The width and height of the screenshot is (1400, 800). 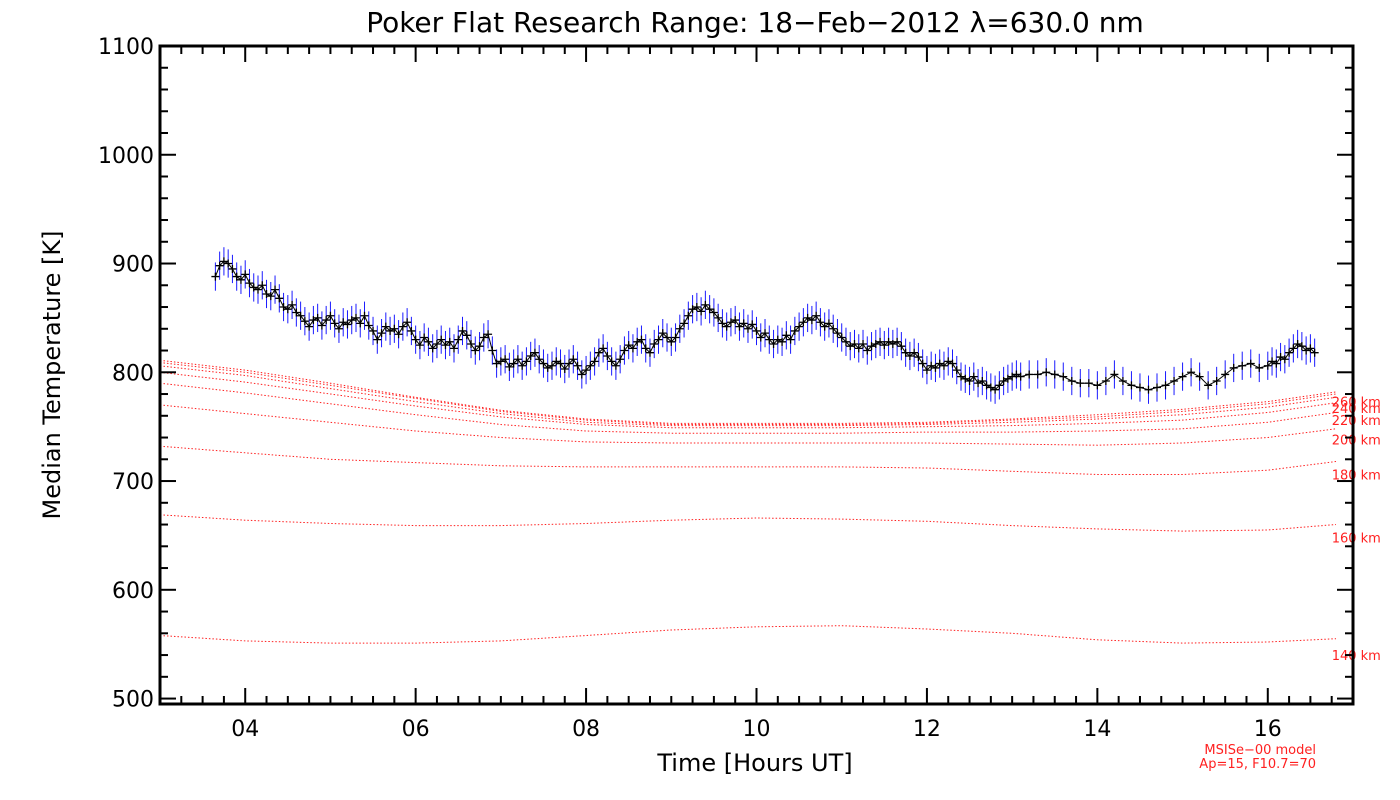 What do you see at coordinates (927, 729) in the screenshot?
I see `x-tick-label: 12` at bounding box center [927, 729].